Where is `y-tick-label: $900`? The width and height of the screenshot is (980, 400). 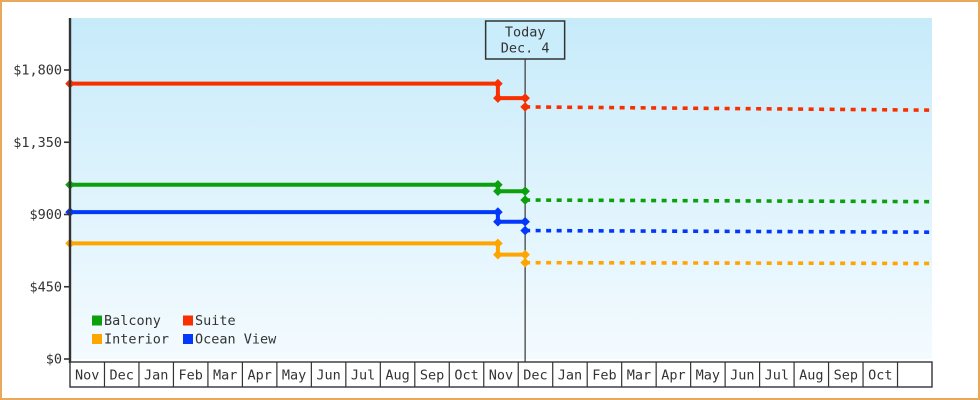 y-tick-label: $900 is located at coordinates (45, 215).